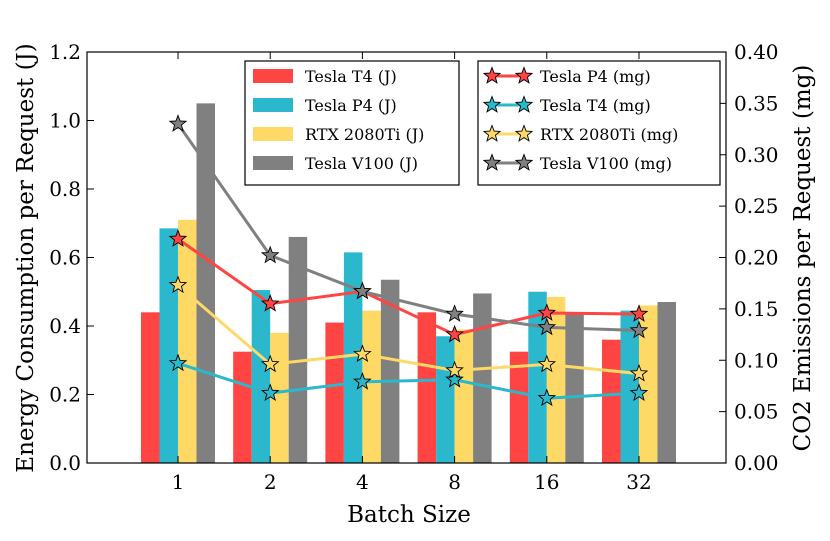 The height and width of the screenshot is (541, 830). I want to click on legend-marker-a-tesla-v100-mg, so click(492, 162).